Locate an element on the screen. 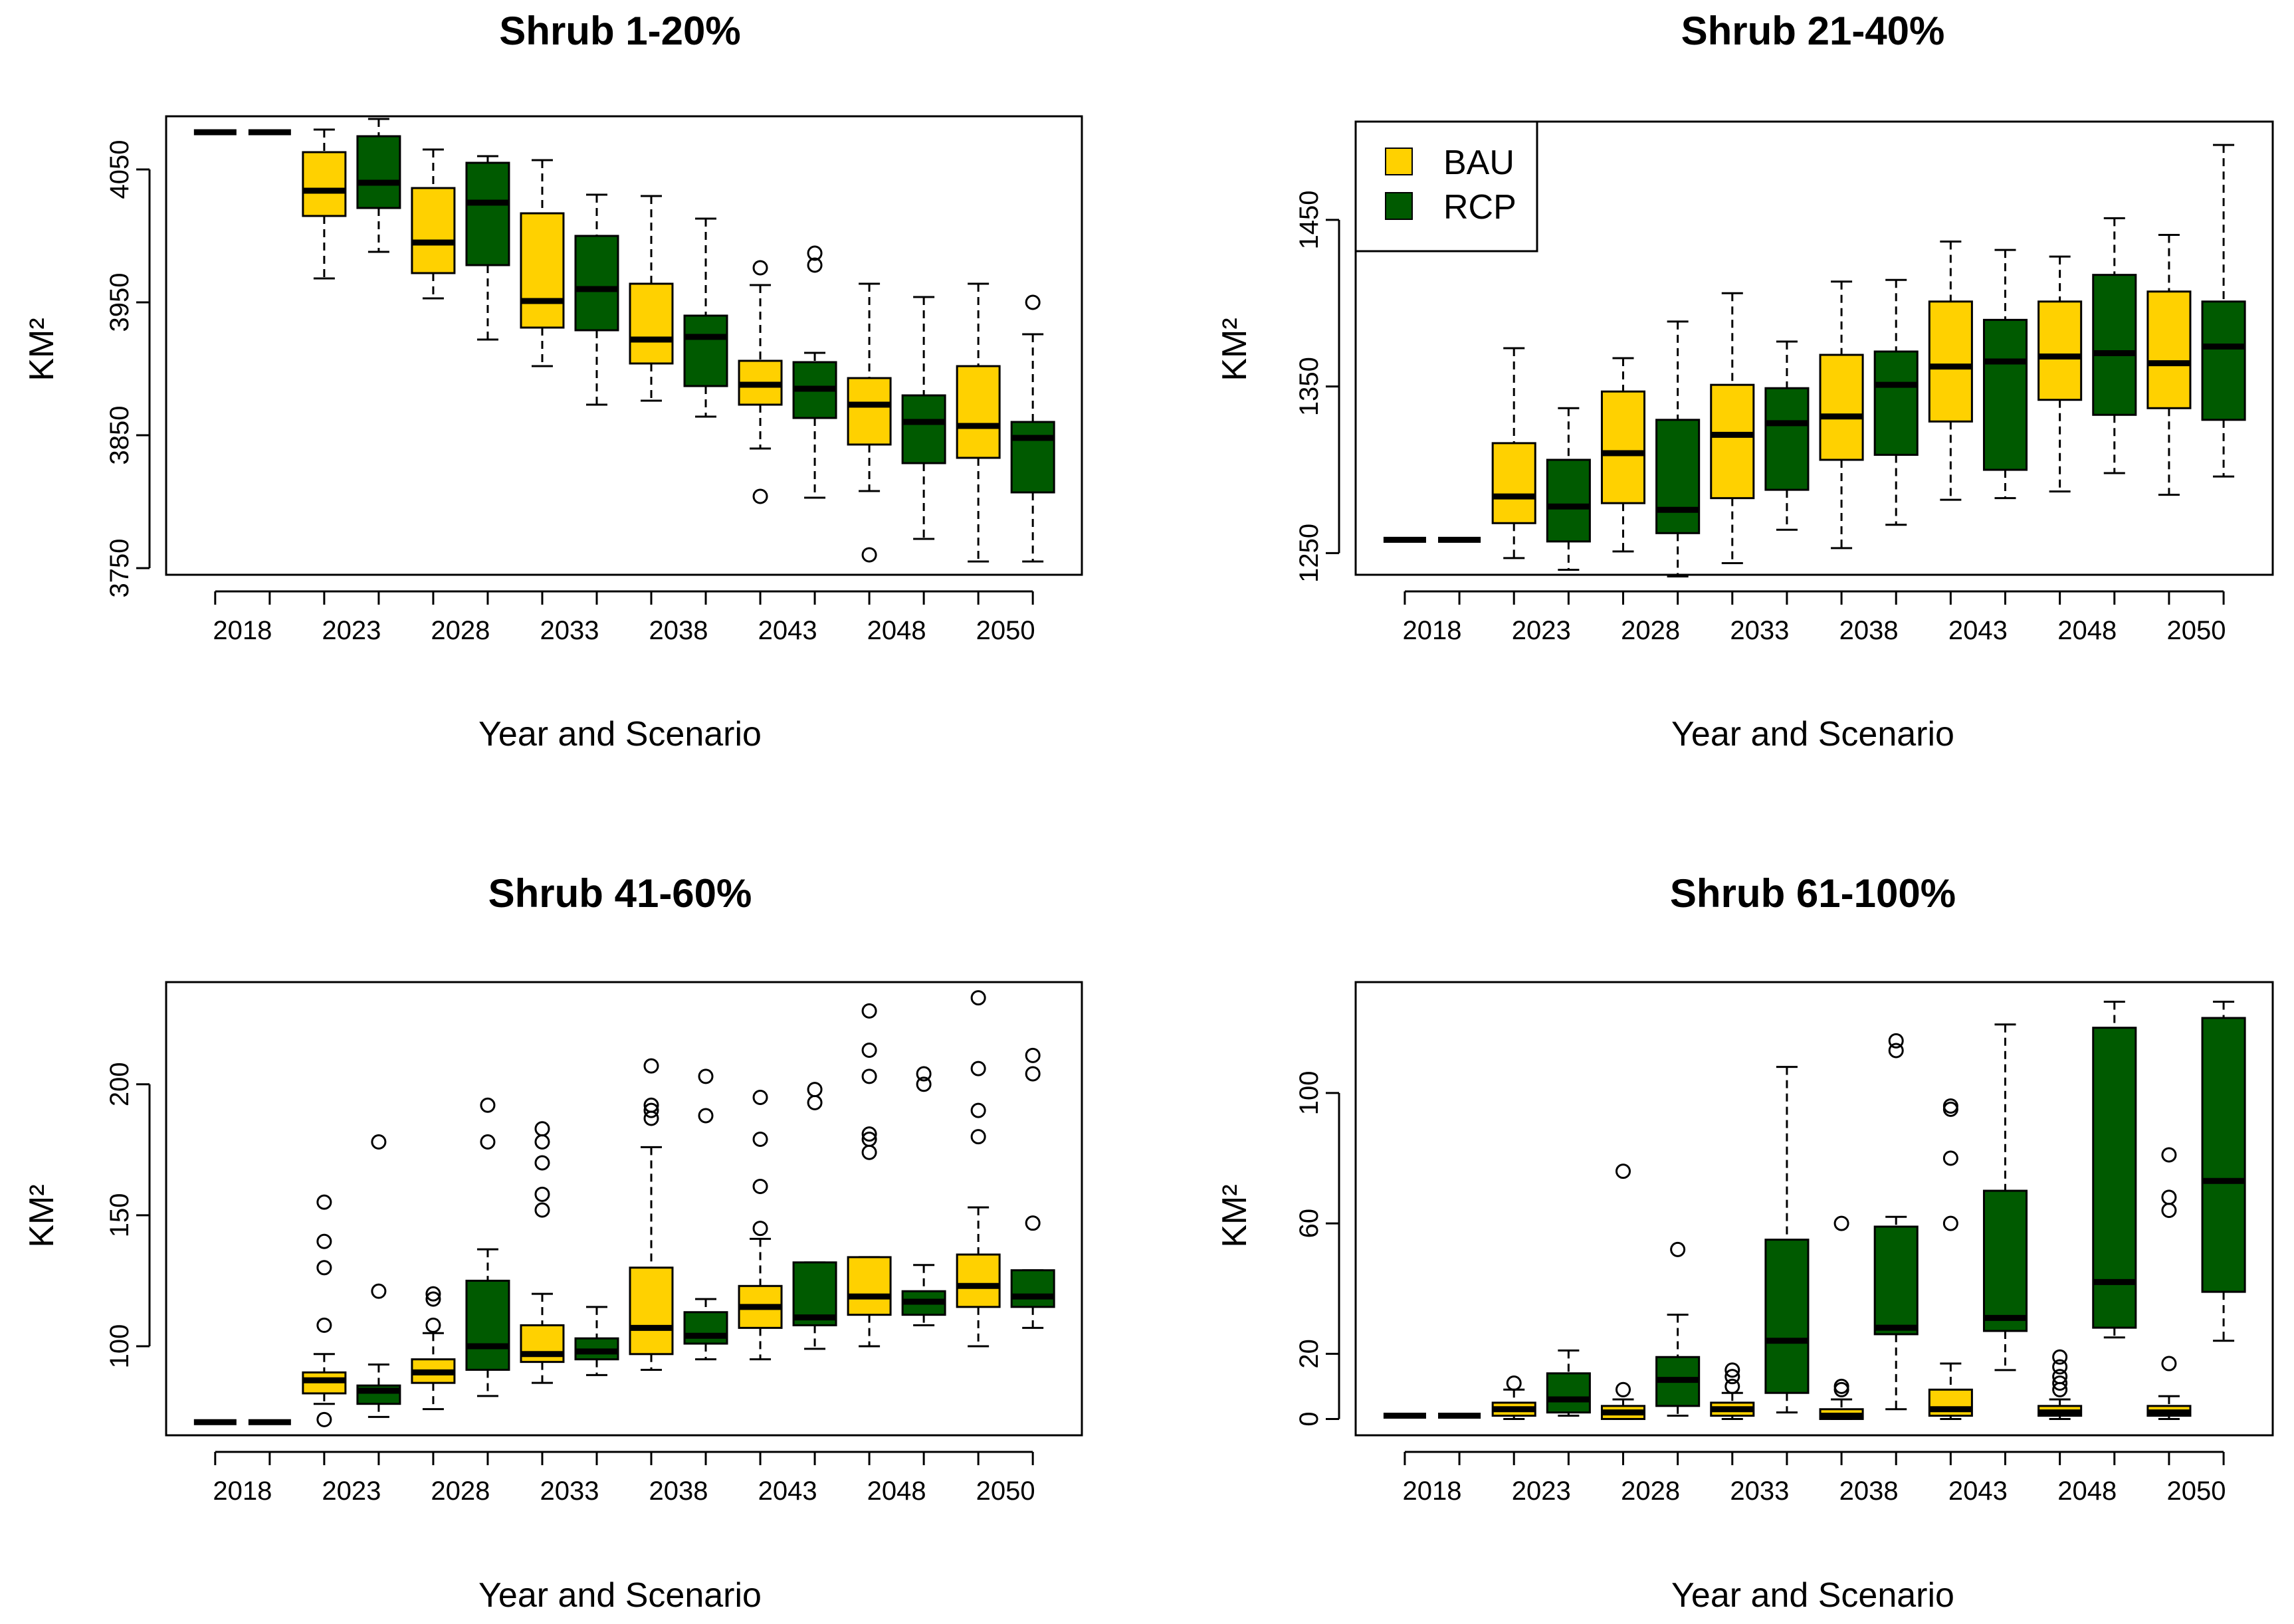 This screenshot has width=2294, height=1624. panel-shrub-41-60: Shrub 41-60% Year and Scenario KM² is located at coordinates (392, 1243).